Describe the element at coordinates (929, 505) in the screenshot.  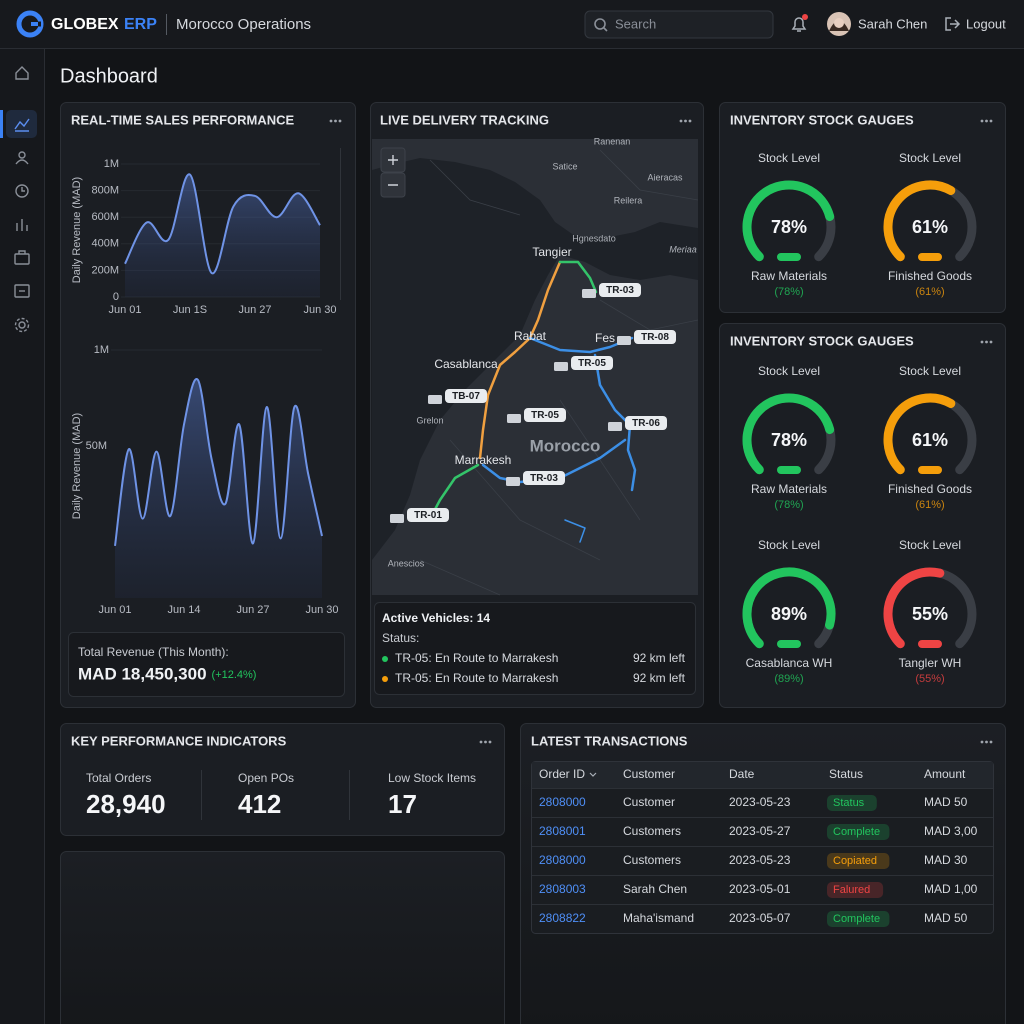
I see `gauge-sub: (61%)` at that location.